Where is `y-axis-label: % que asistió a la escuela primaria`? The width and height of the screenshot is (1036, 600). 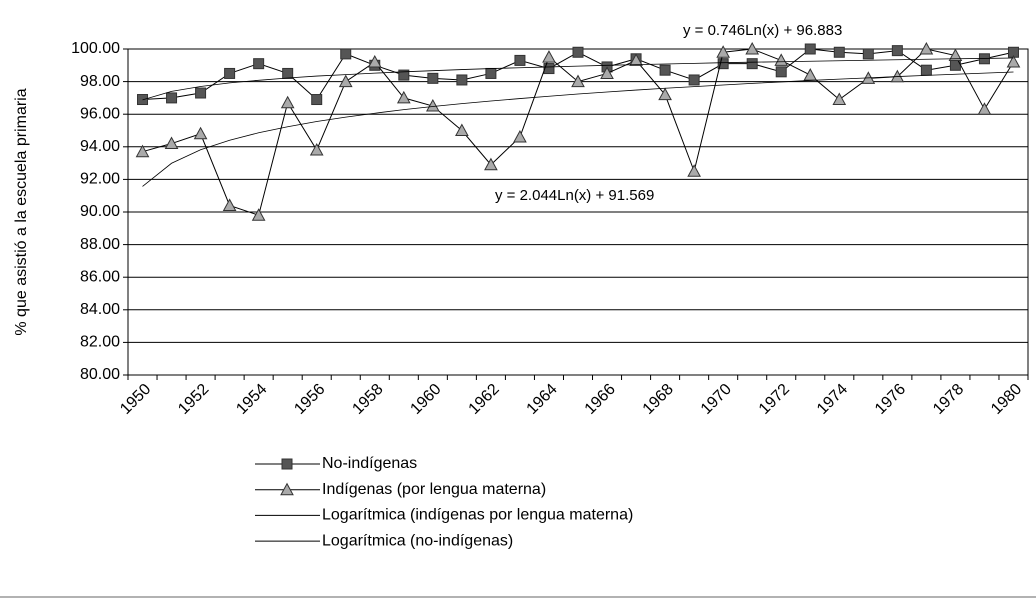 y-axis-label: % que asistió a la escuela primaria is located at coordinates (21, 211).